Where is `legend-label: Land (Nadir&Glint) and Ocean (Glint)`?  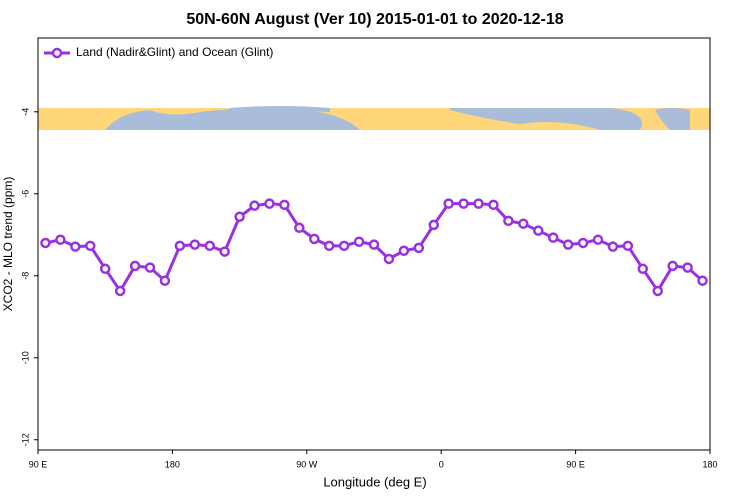 legend-label: Land (Nadir&Glint) and Ocean (Glint) is located at coordinates (174, 52).